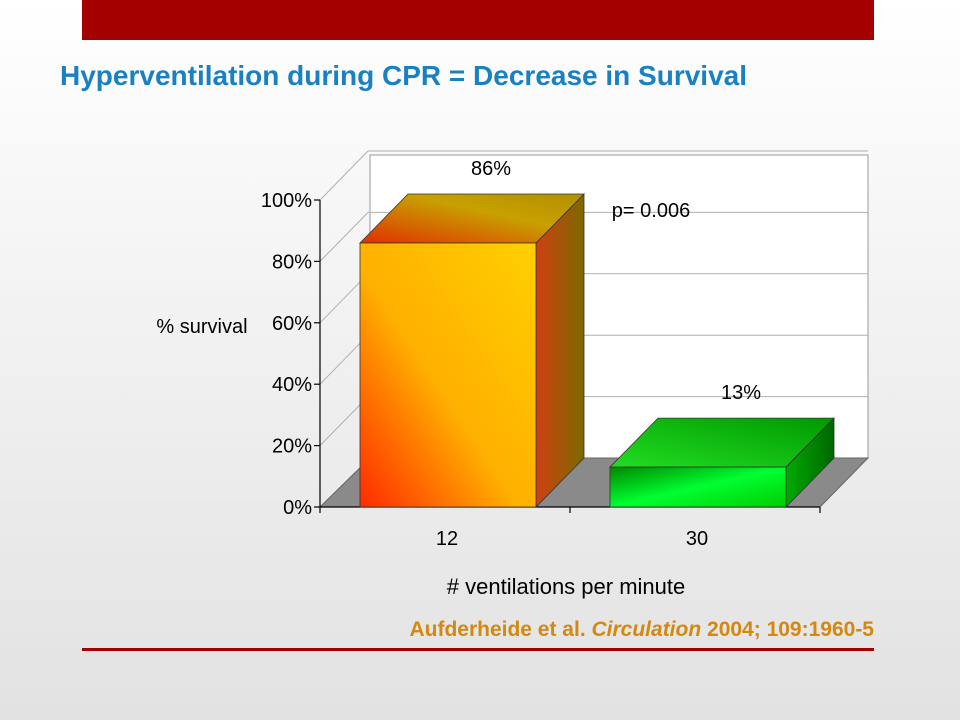  I want to click on y-tick-label: 40%, so click(292, 385).